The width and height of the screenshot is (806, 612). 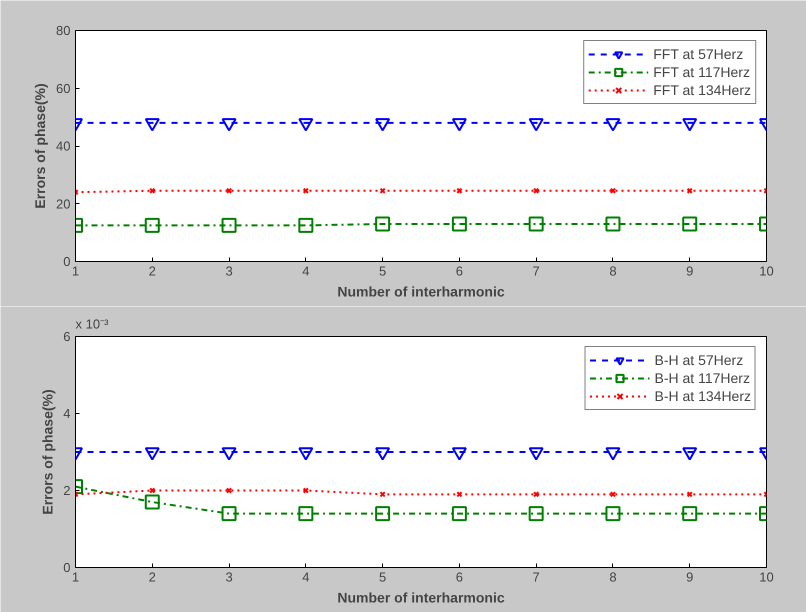 I want to click on y-tick-label: 20, so click(x=63, y=204).